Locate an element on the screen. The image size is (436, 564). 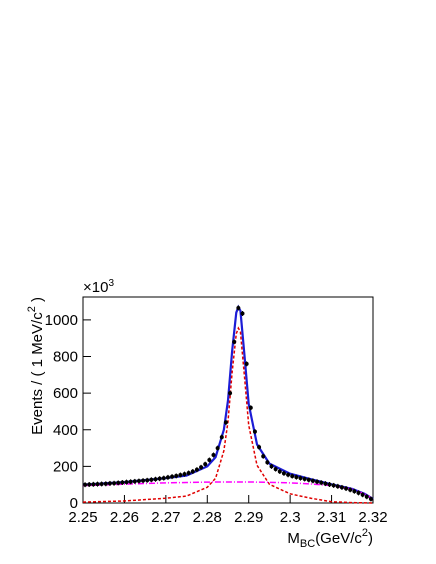
x-tick-label: 2.26 is located at coordinates (124, 517).